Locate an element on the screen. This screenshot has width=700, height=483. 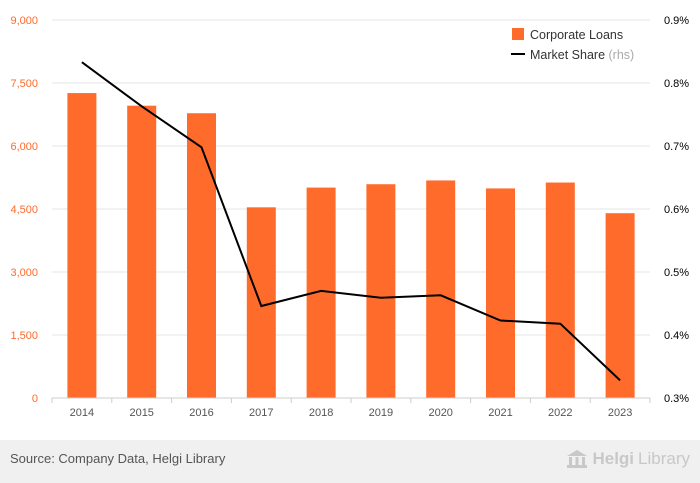
y-left-tick-label: 4,500 is located at coordinates (24, 210).